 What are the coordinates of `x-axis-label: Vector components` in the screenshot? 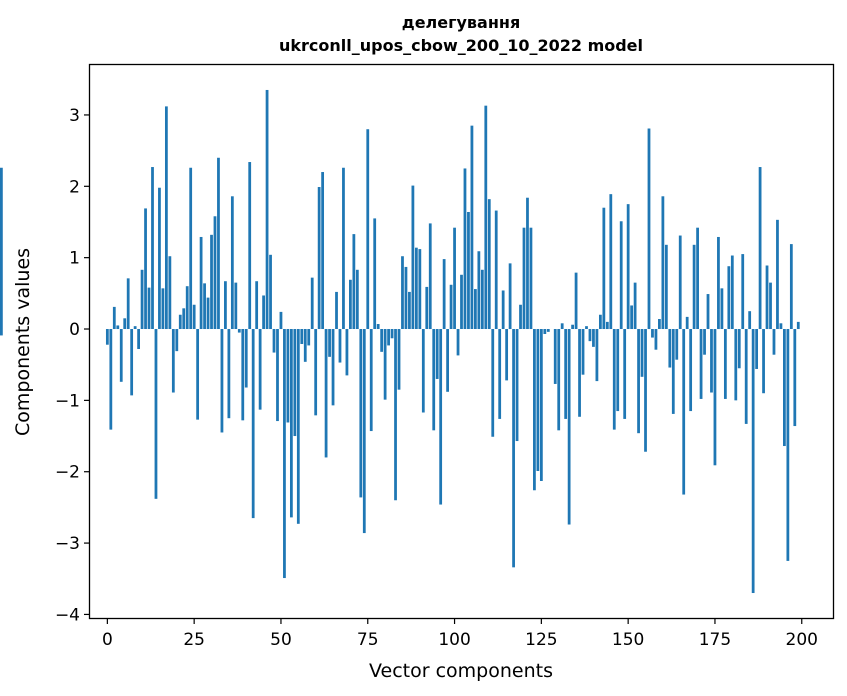 It's located at (461, 671).